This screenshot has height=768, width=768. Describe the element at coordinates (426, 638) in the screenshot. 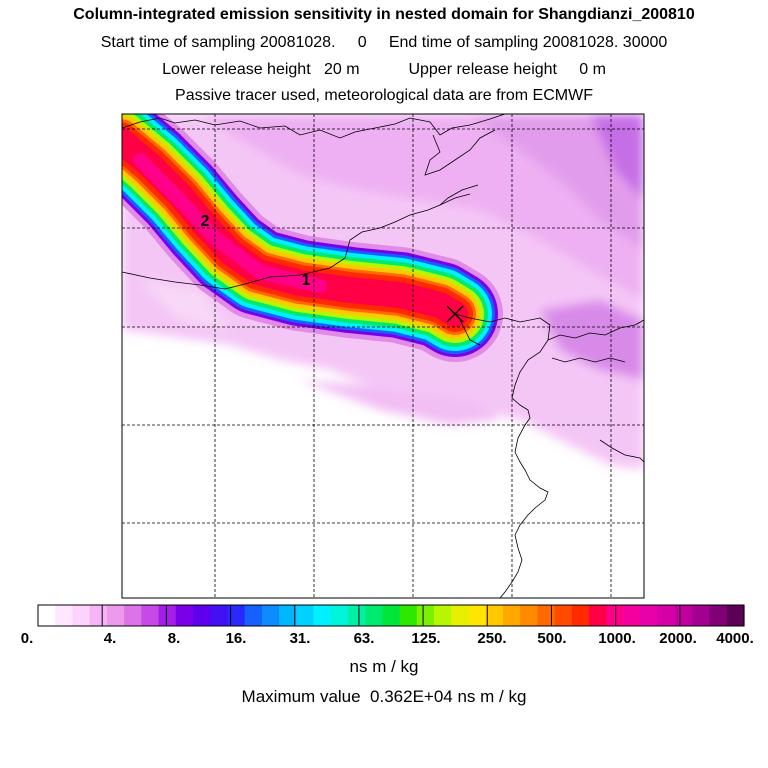

I see `colorbar-tick-label: 125.` at that location.